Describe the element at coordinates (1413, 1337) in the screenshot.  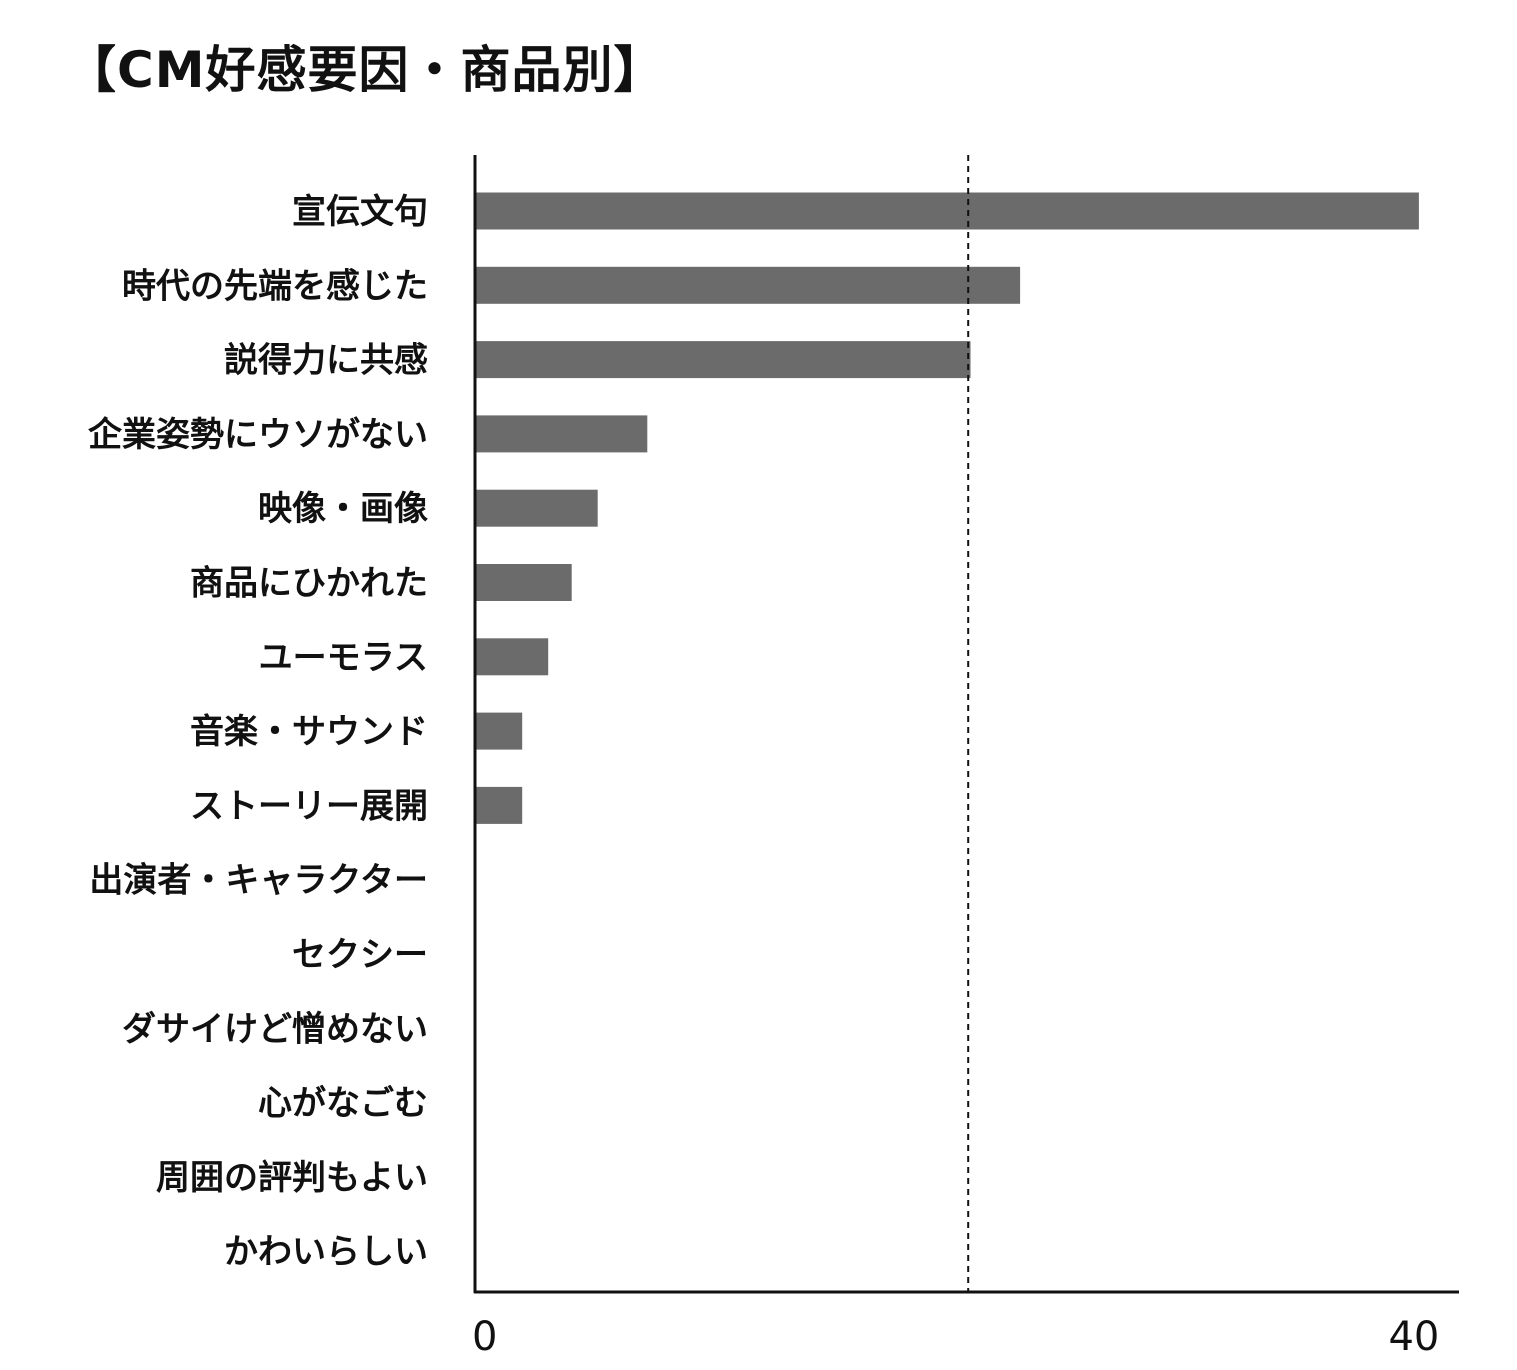
I see `x-tick-label-40: 40` at that location.